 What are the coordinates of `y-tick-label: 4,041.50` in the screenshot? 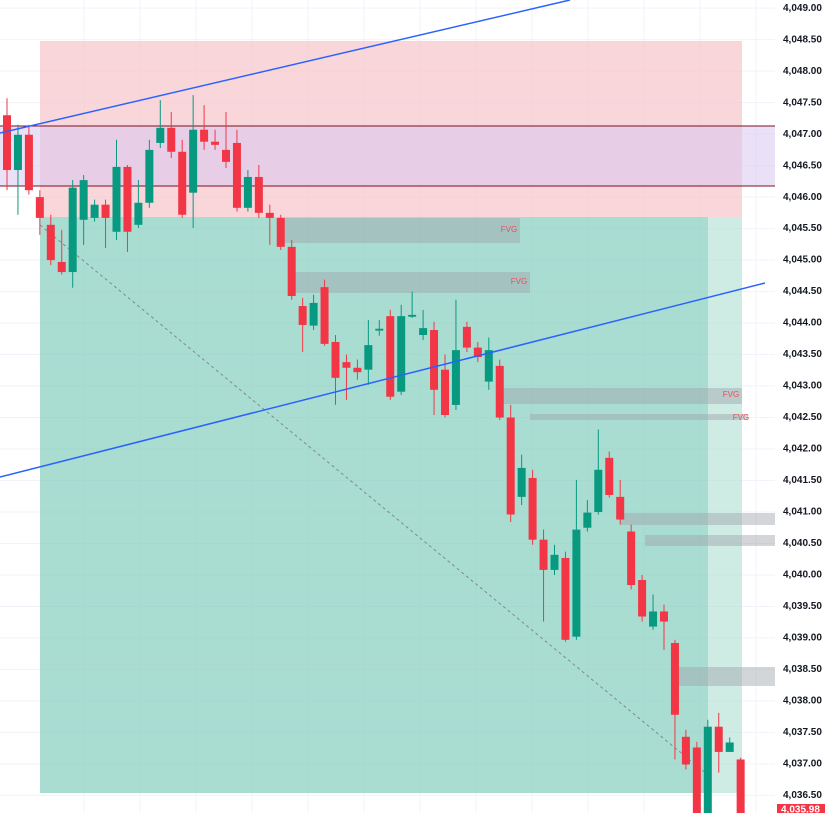 It's located at (802, 480).